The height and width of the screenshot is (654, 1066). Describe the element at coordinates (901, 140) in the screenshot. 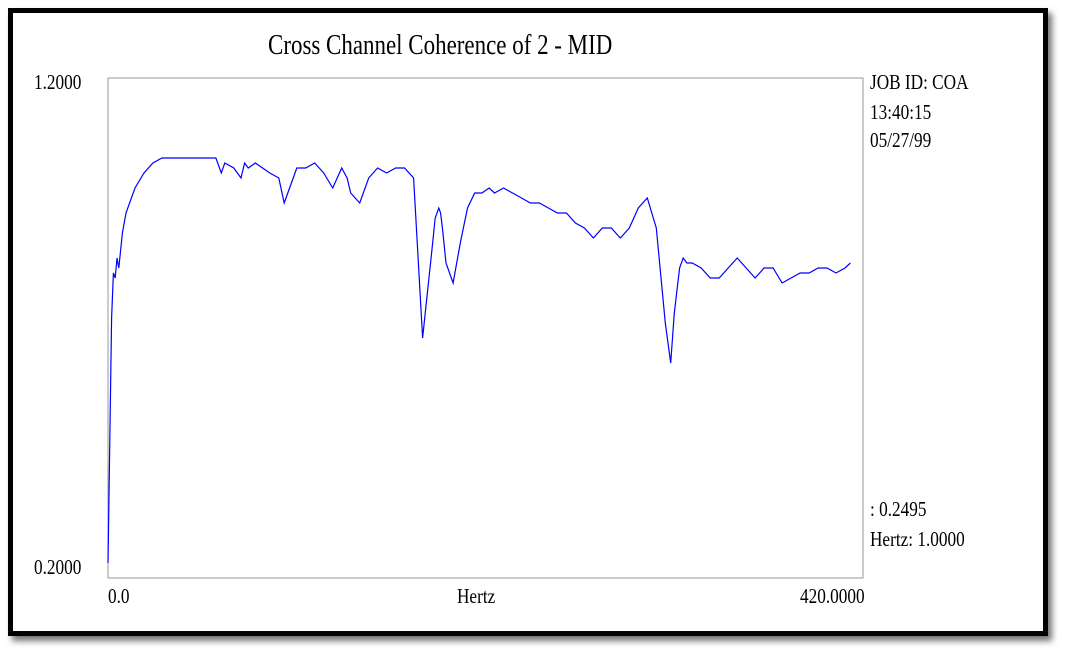

I see `date-label: 05/27/99` at that location.